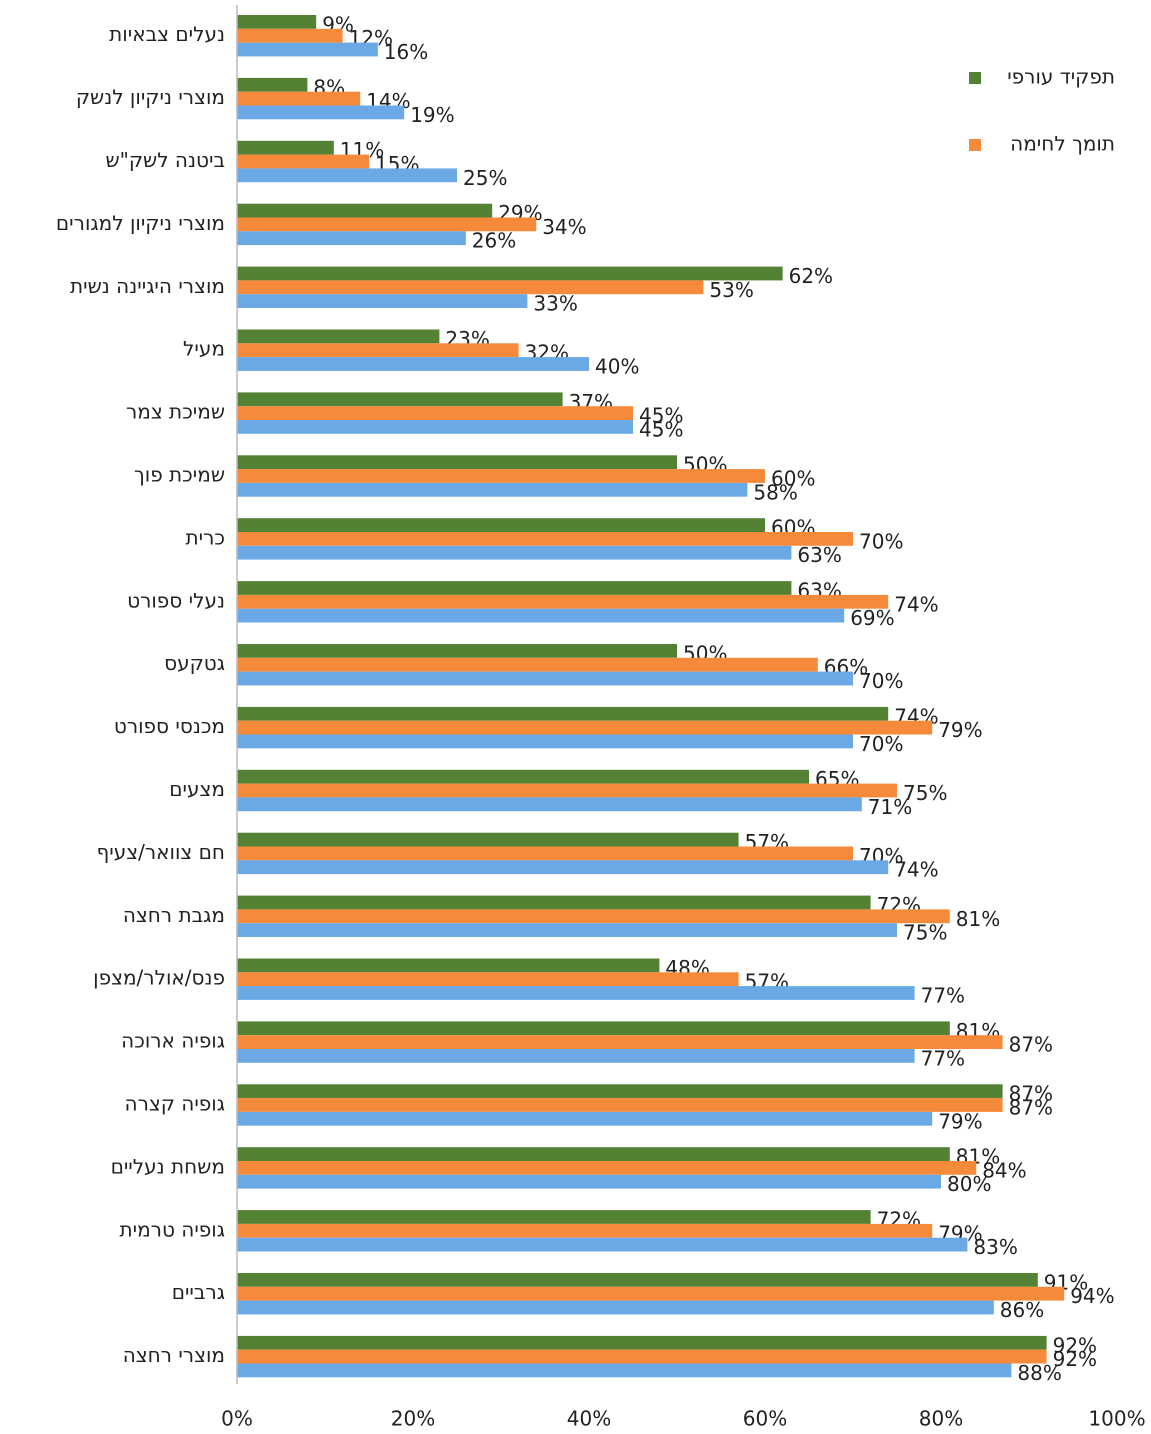 The width and height of the screenshot is (1151, 1434). Describe the element at coordinates (174, 915) in the screenshot. I see `category-label: מגבת רחצה` at that location.